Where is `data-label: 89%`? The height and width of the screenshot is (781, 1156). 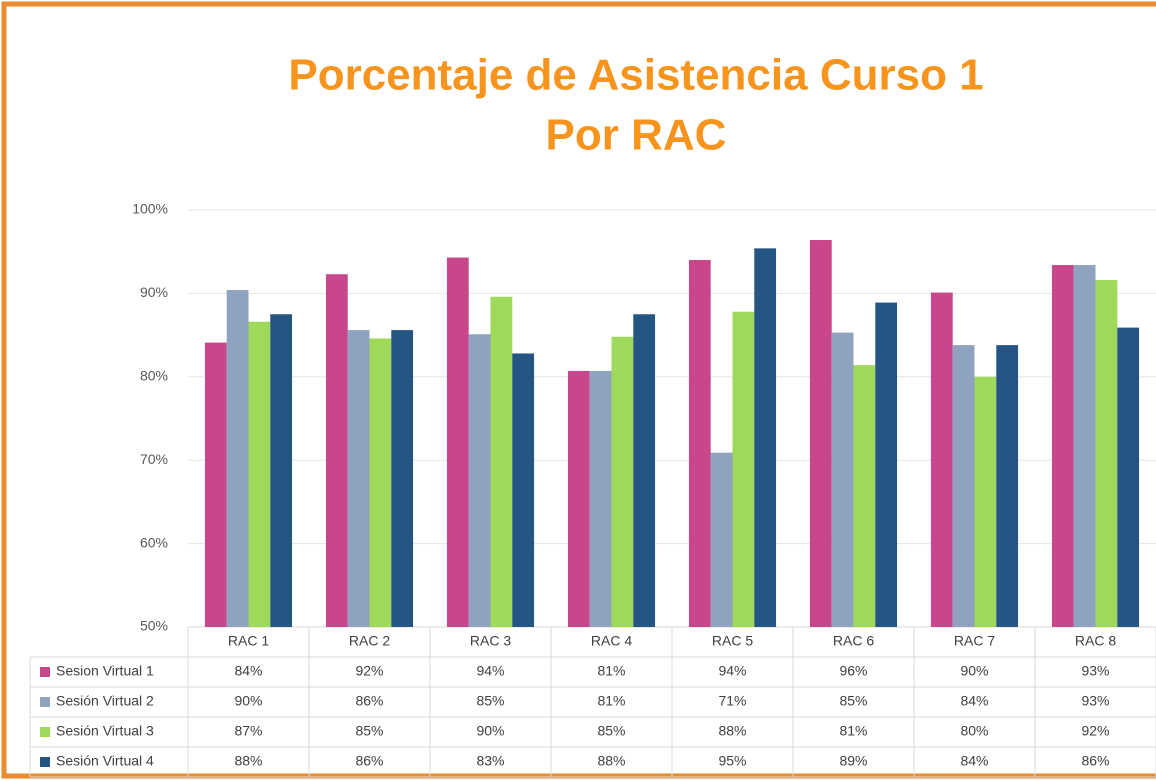 data-label: 89% is located at coordinates (853, 761).